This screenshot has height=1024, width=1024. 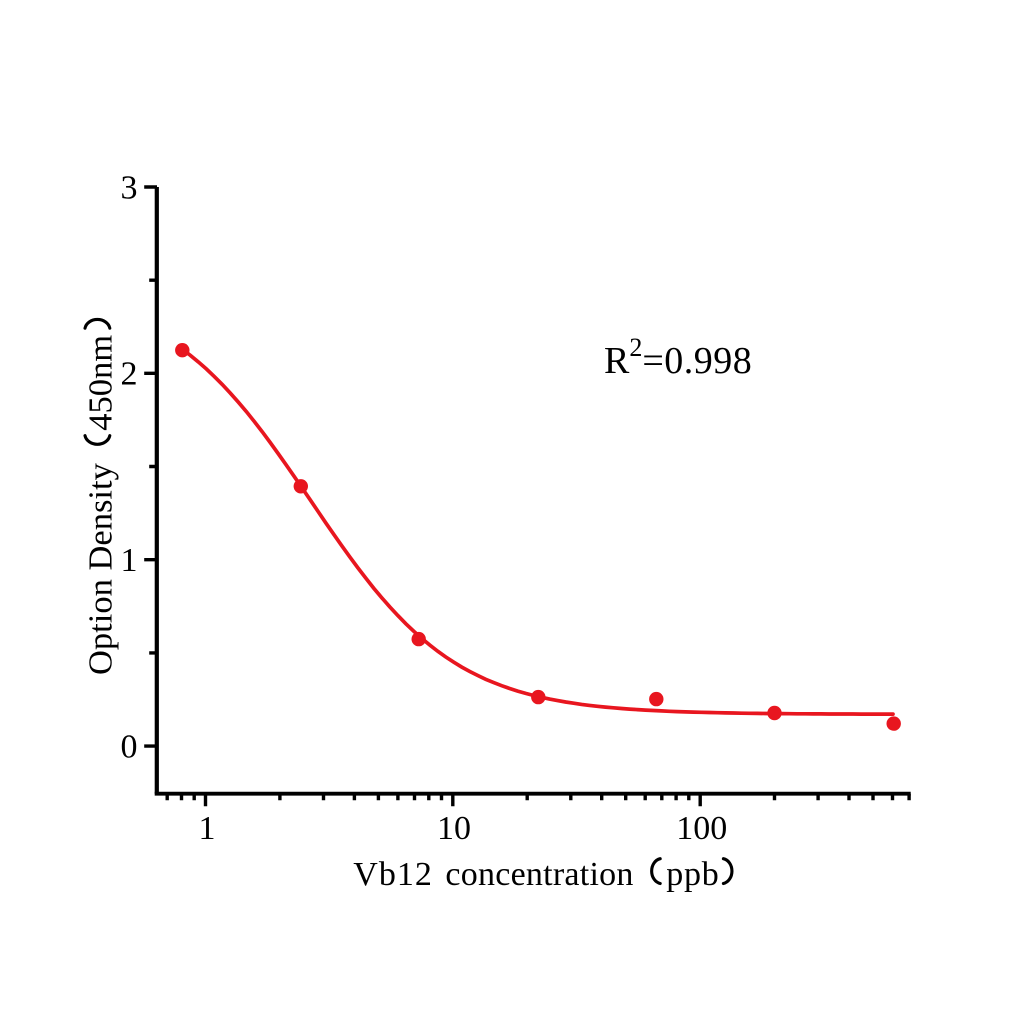 I want to click on svg-text: 10, so click(x=454, y=828).